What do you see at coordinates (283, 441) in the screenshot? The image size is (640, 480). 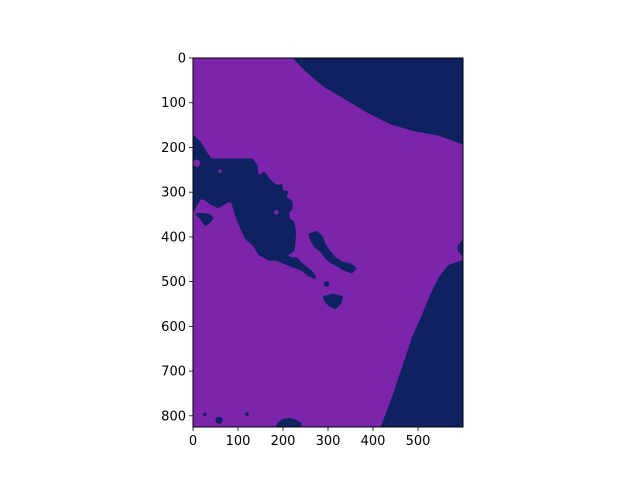 I see `x-tick-label: 200` at bounding box center [283, 441].